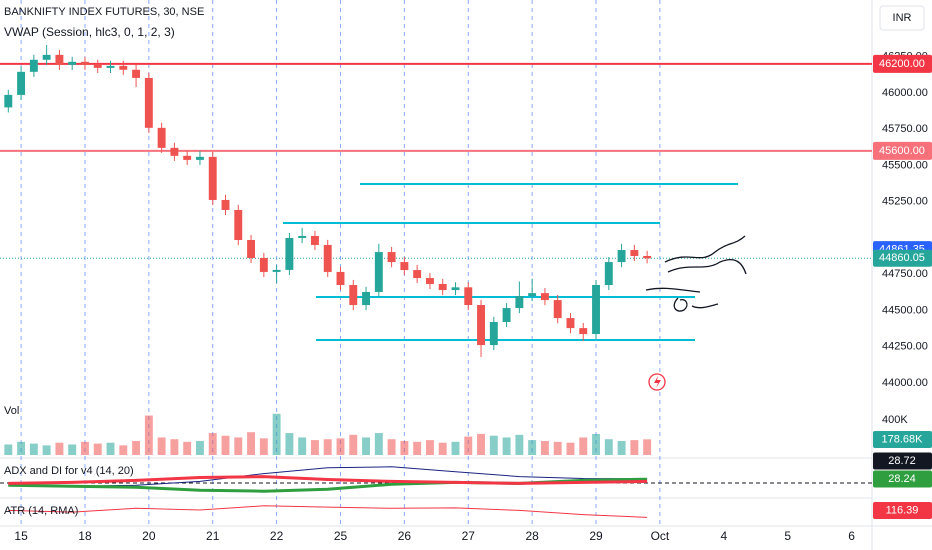 This screenshot has width=932, height=550. I want to click on x-tick-label: 27, so click(469, 536).